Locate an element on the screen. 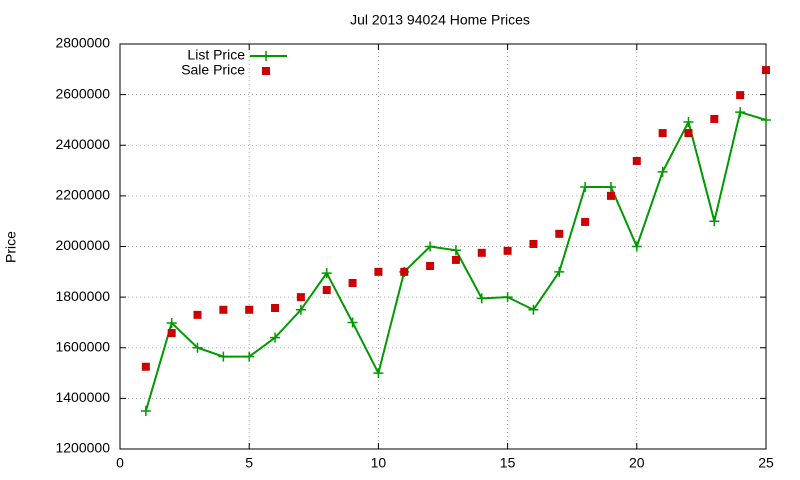 This screenshot has width=800, height=480. legend-label: Sale Price is located at coordinates (213, 70).